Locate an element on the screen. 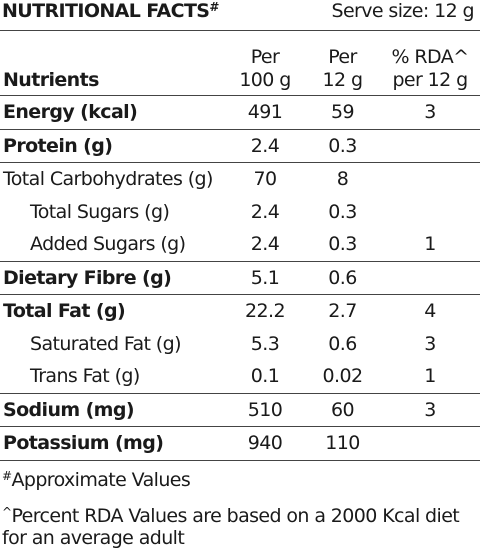  nutrient-name: Added Sugars (g) is located at coordinates (108, 244).